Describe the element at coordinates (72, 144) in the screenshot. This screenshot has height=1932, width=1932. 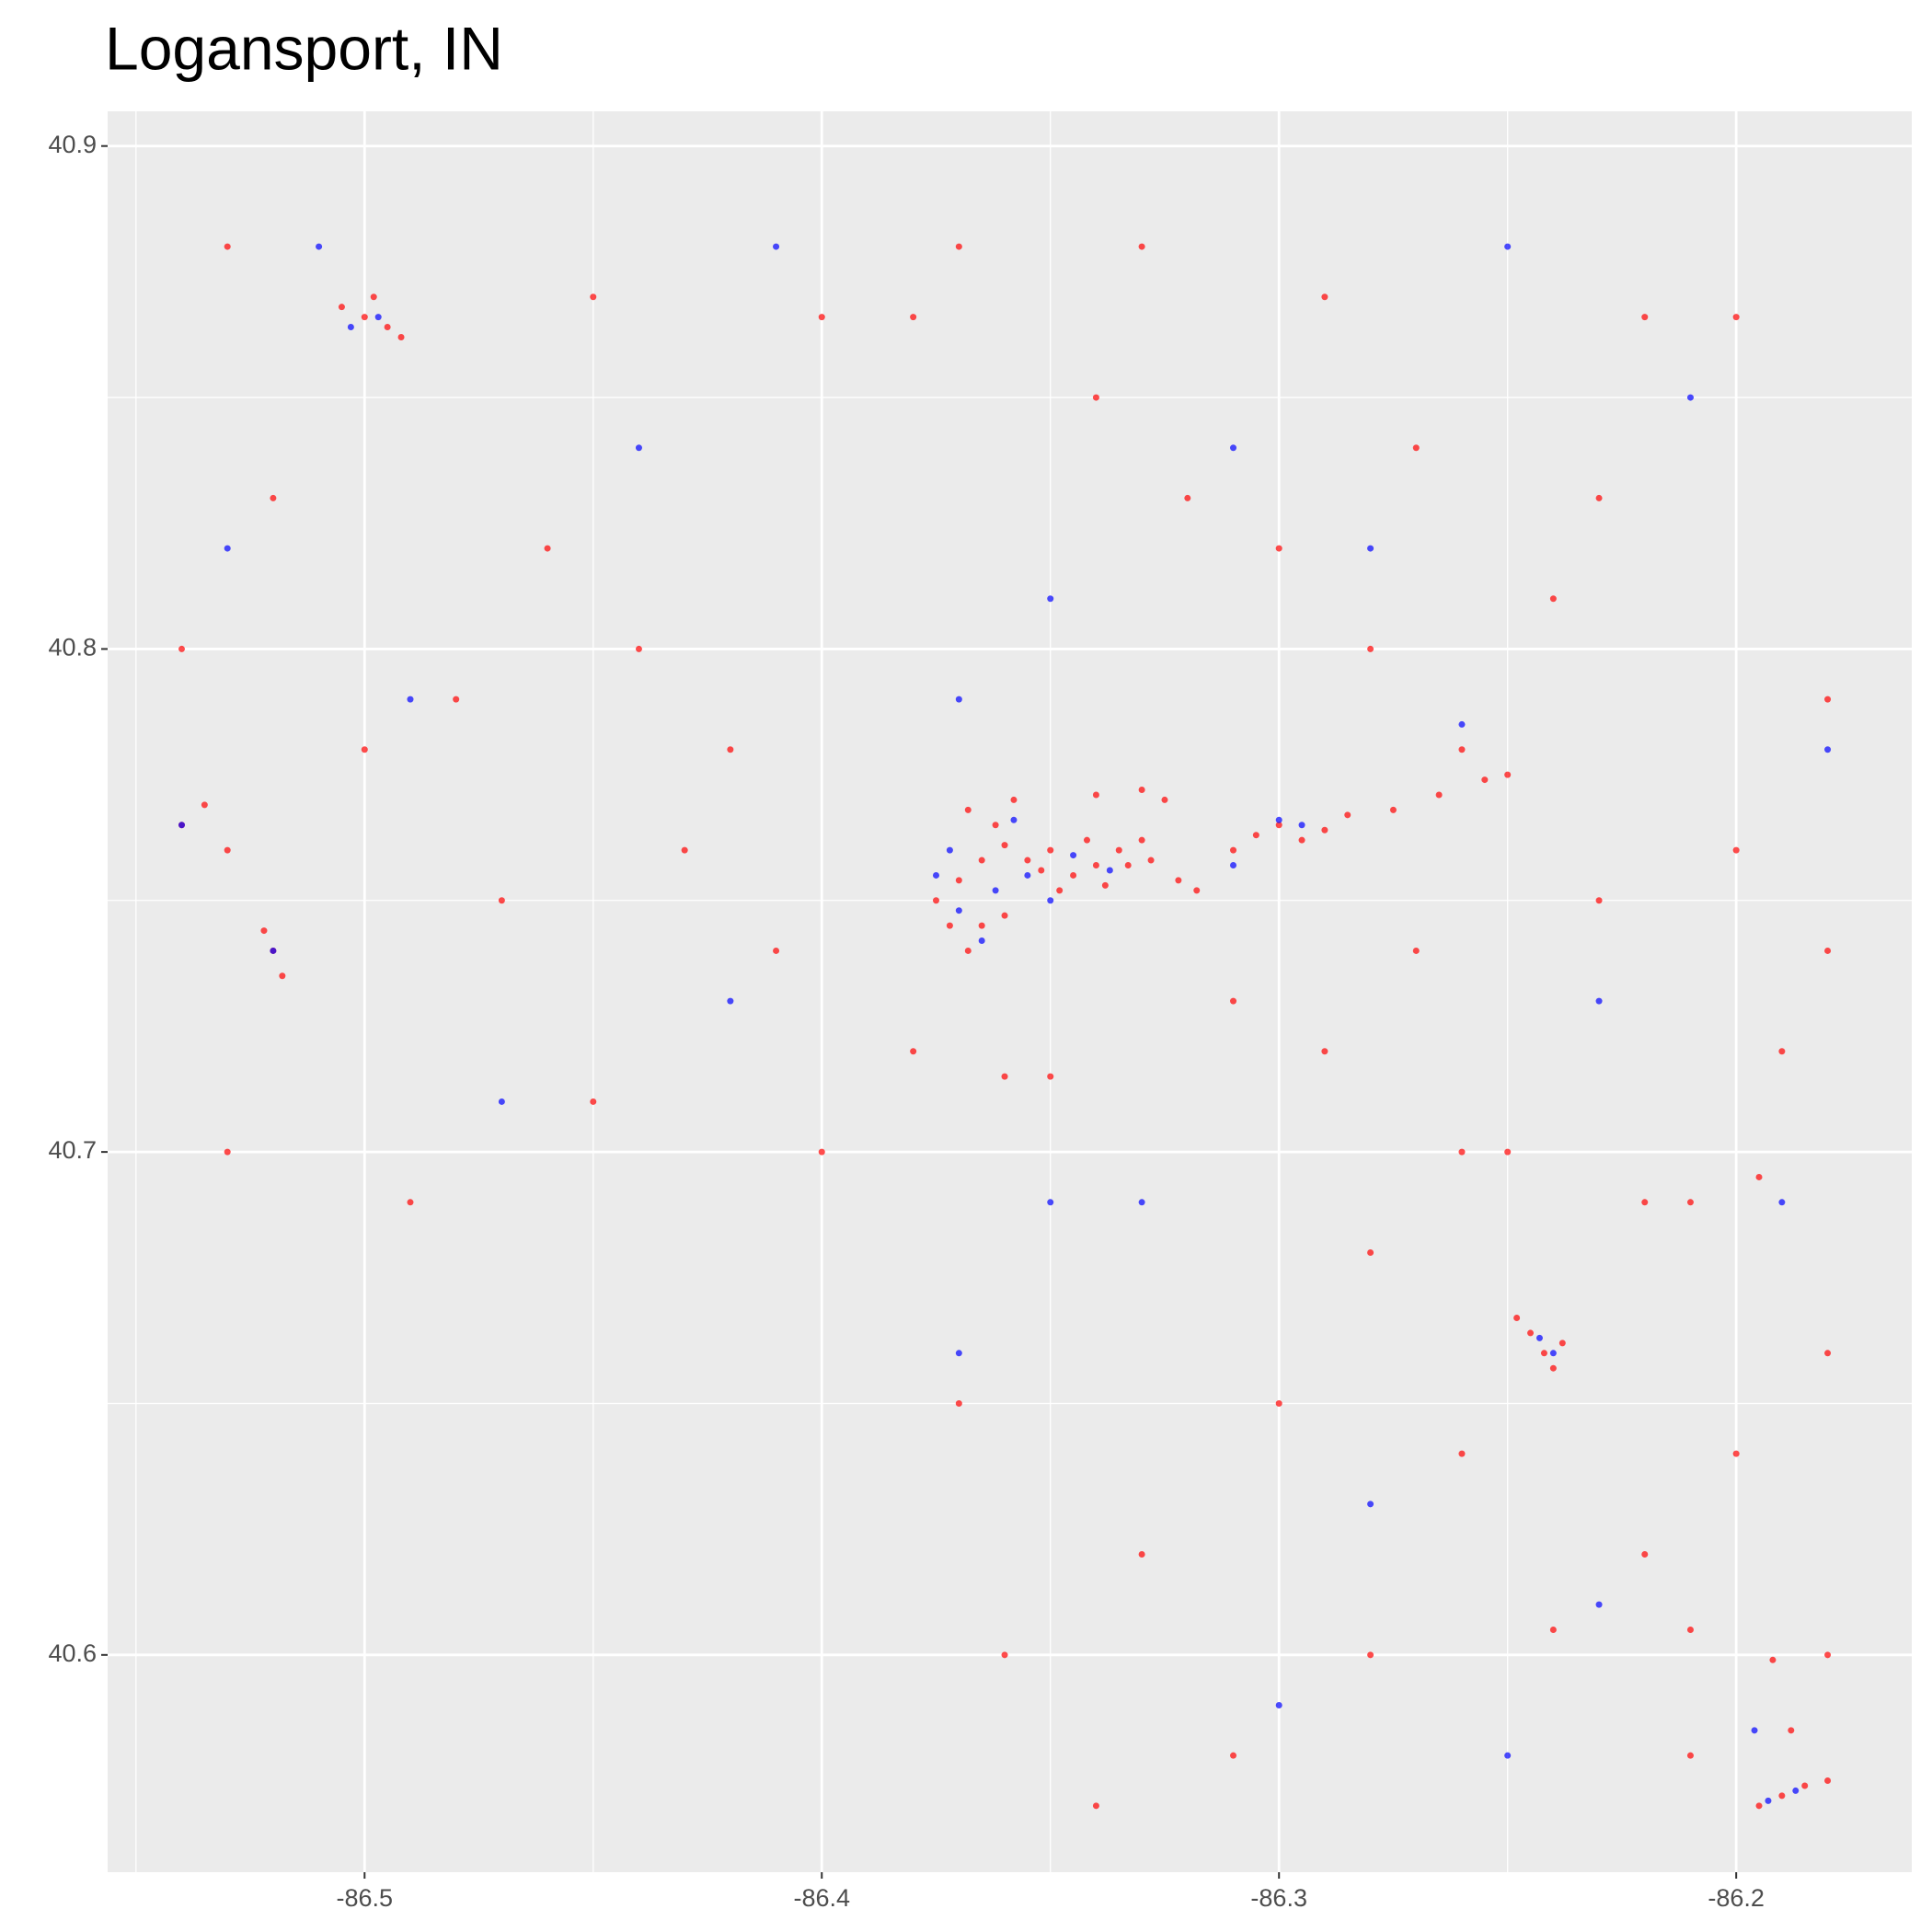
I see `y-tick-label: 40.9` at that location.